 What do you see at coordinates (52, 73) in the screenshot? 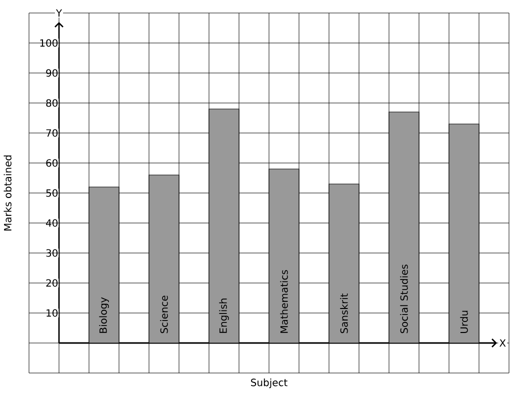
I see `y-tick-label: 90` at bounding box center [52, 73].